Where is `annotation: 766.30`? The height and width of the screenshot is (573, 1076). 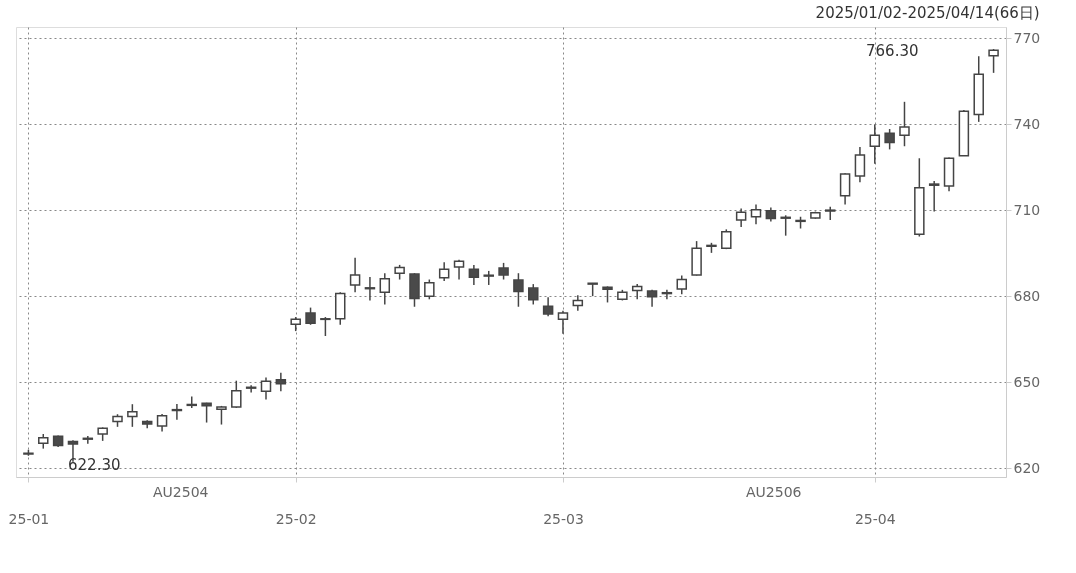 annotation: 766.30 is located at coordinates (892, 51).